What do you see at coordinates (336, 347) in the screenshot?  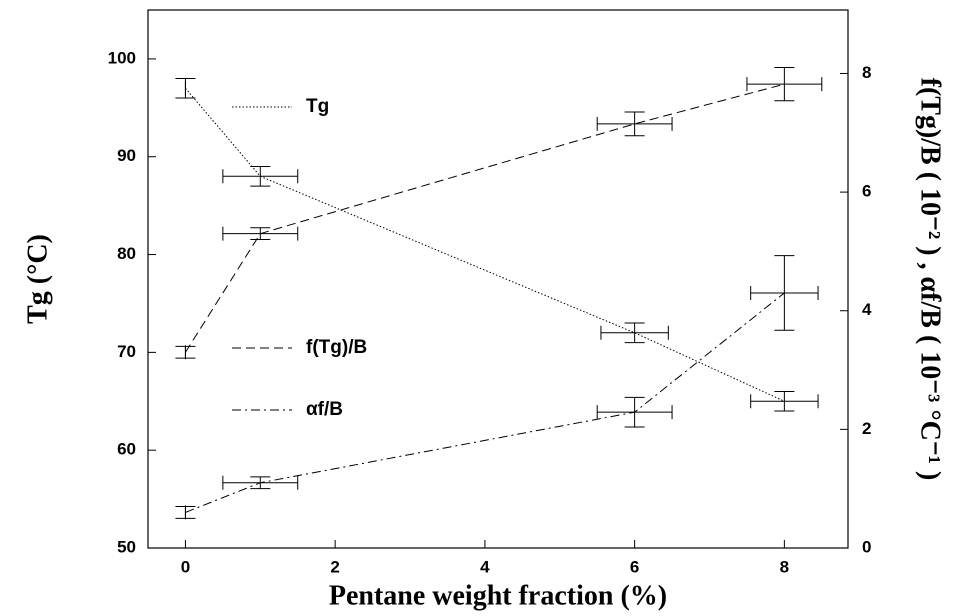 I see `legend-label: f(Tg)/B` at bounding box center [336, 347].